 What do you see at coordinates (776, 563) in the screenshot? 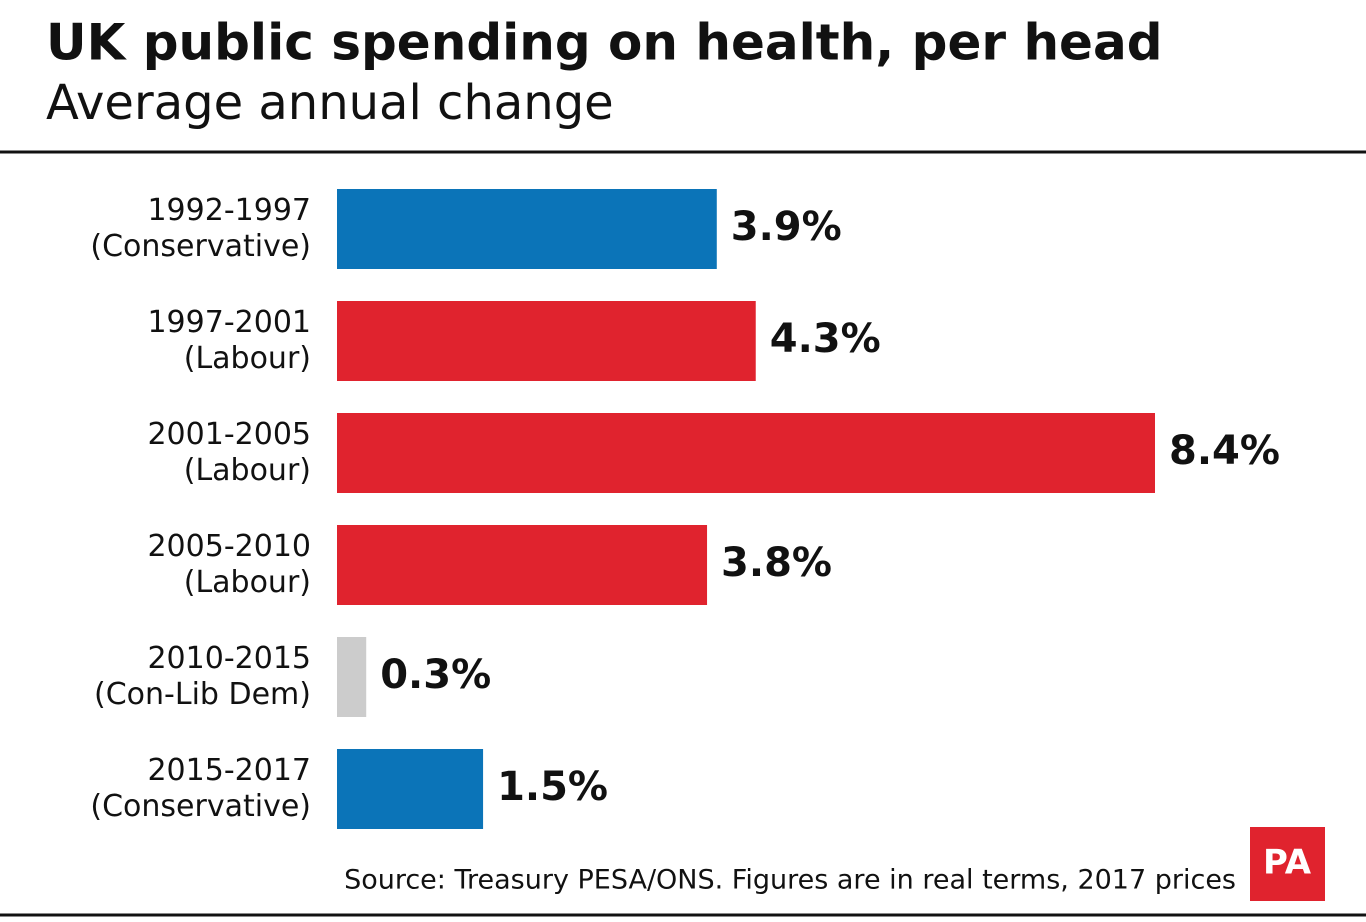
I see `value-label: 3.8%` at bounding box center [776, 563].